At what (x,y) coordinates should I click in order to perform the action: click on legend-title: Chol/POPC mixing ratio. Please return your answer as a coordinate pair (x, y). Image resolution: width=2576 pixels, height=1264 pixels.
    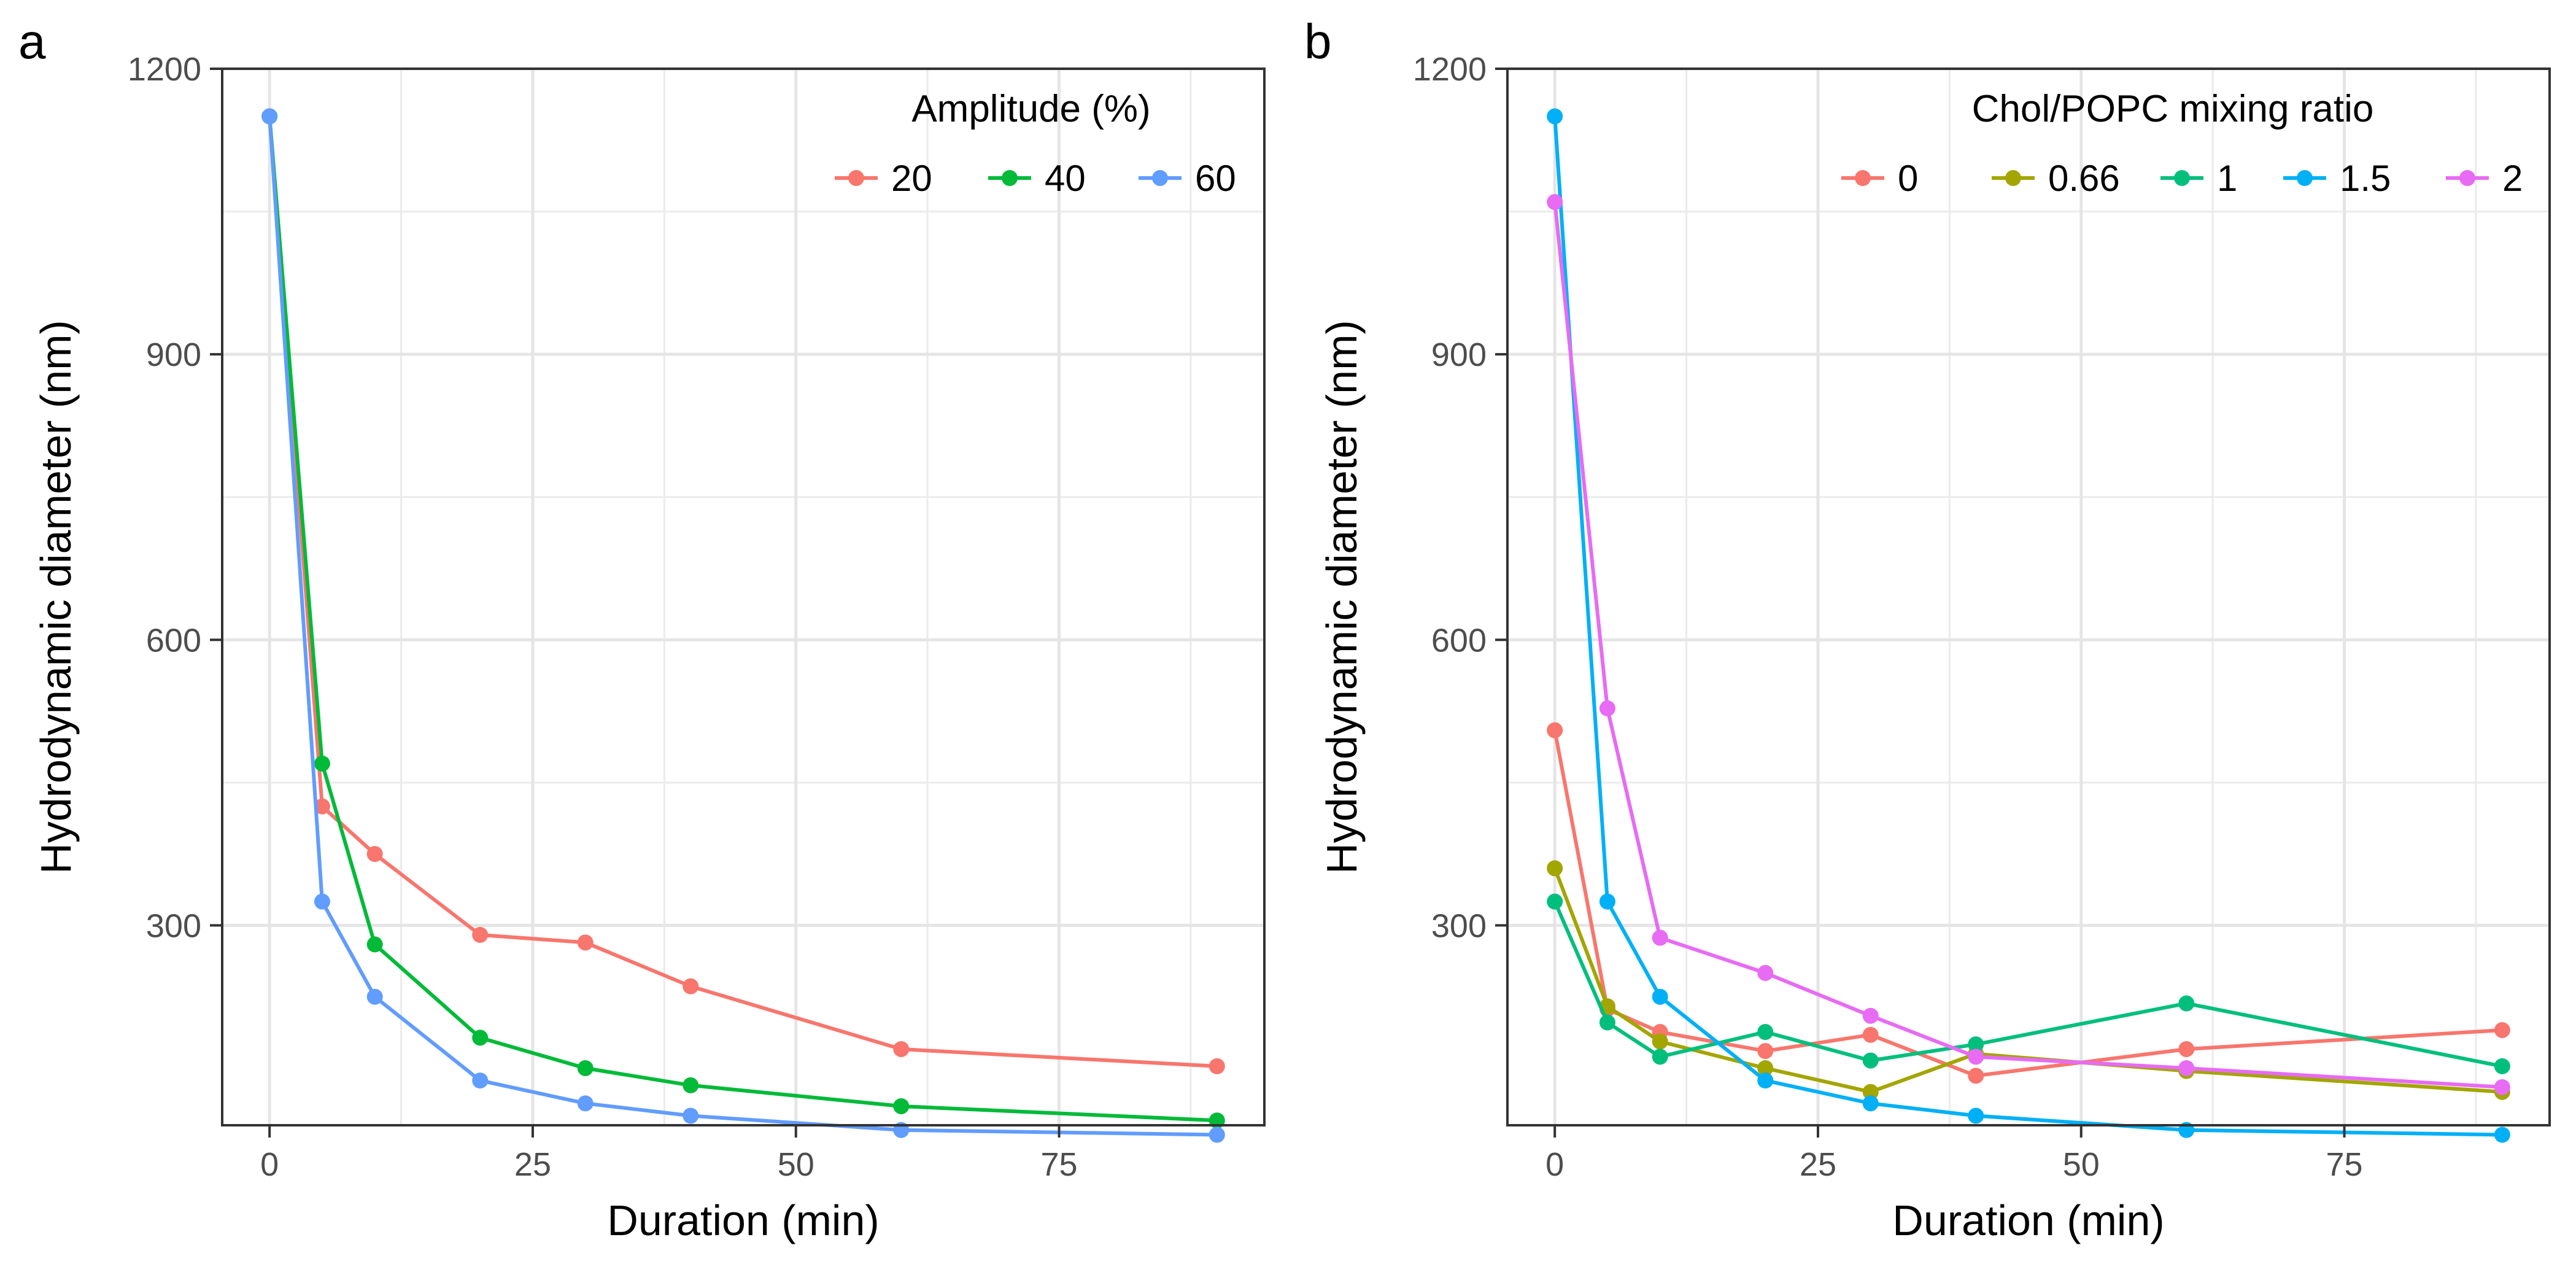
    Looking at the image, I should click on (2173, 109).